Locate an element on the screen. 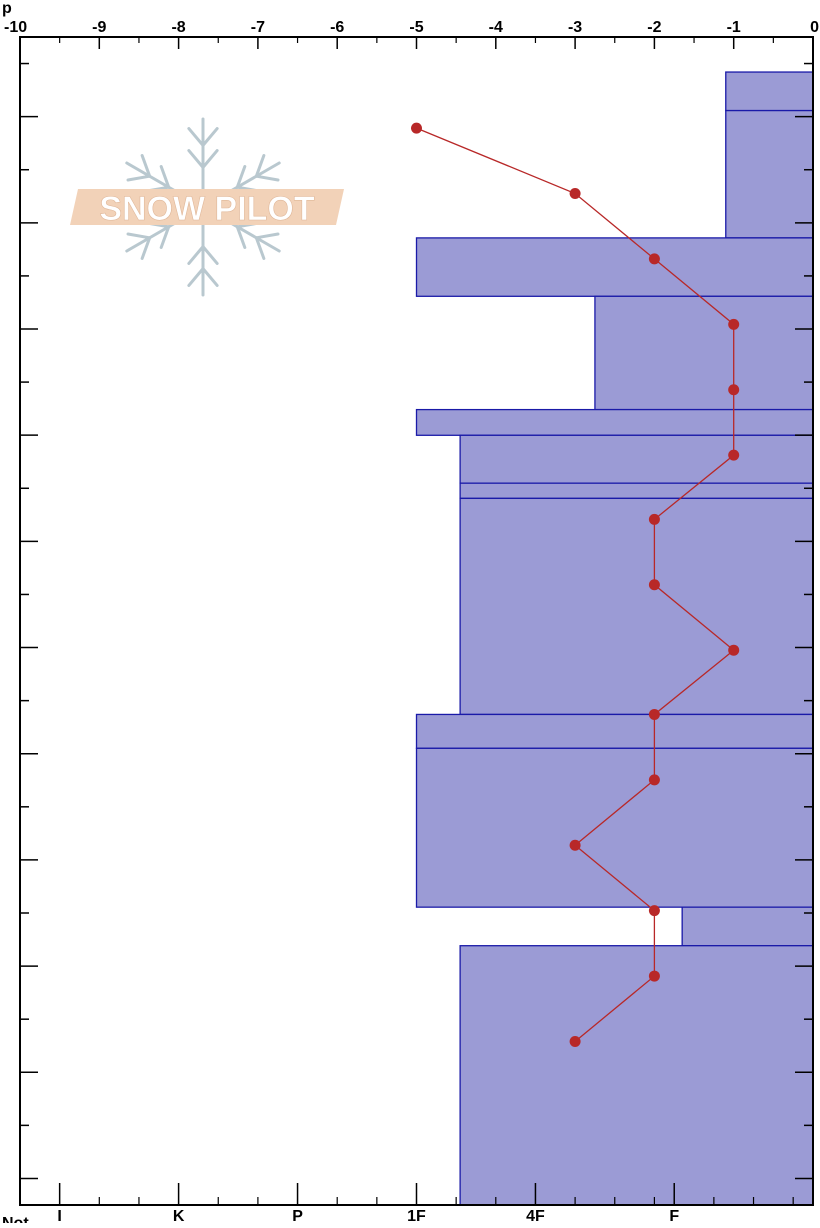 The height and width of the screenshot is (1228, 820). bottom-axis-tick-label: I is located at coordinates (59, 1215).